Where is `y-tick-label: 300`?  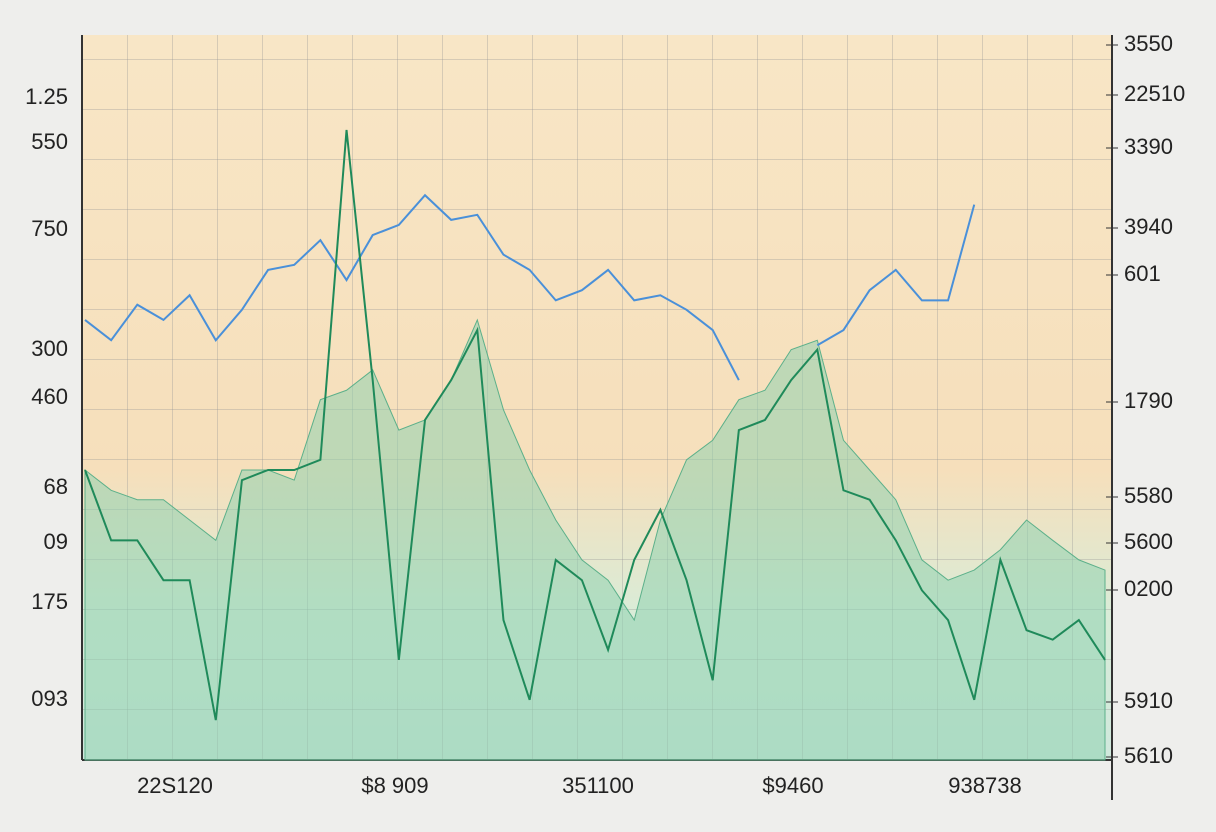 y-tick-label: 300 is located at coordinates (49, 348).